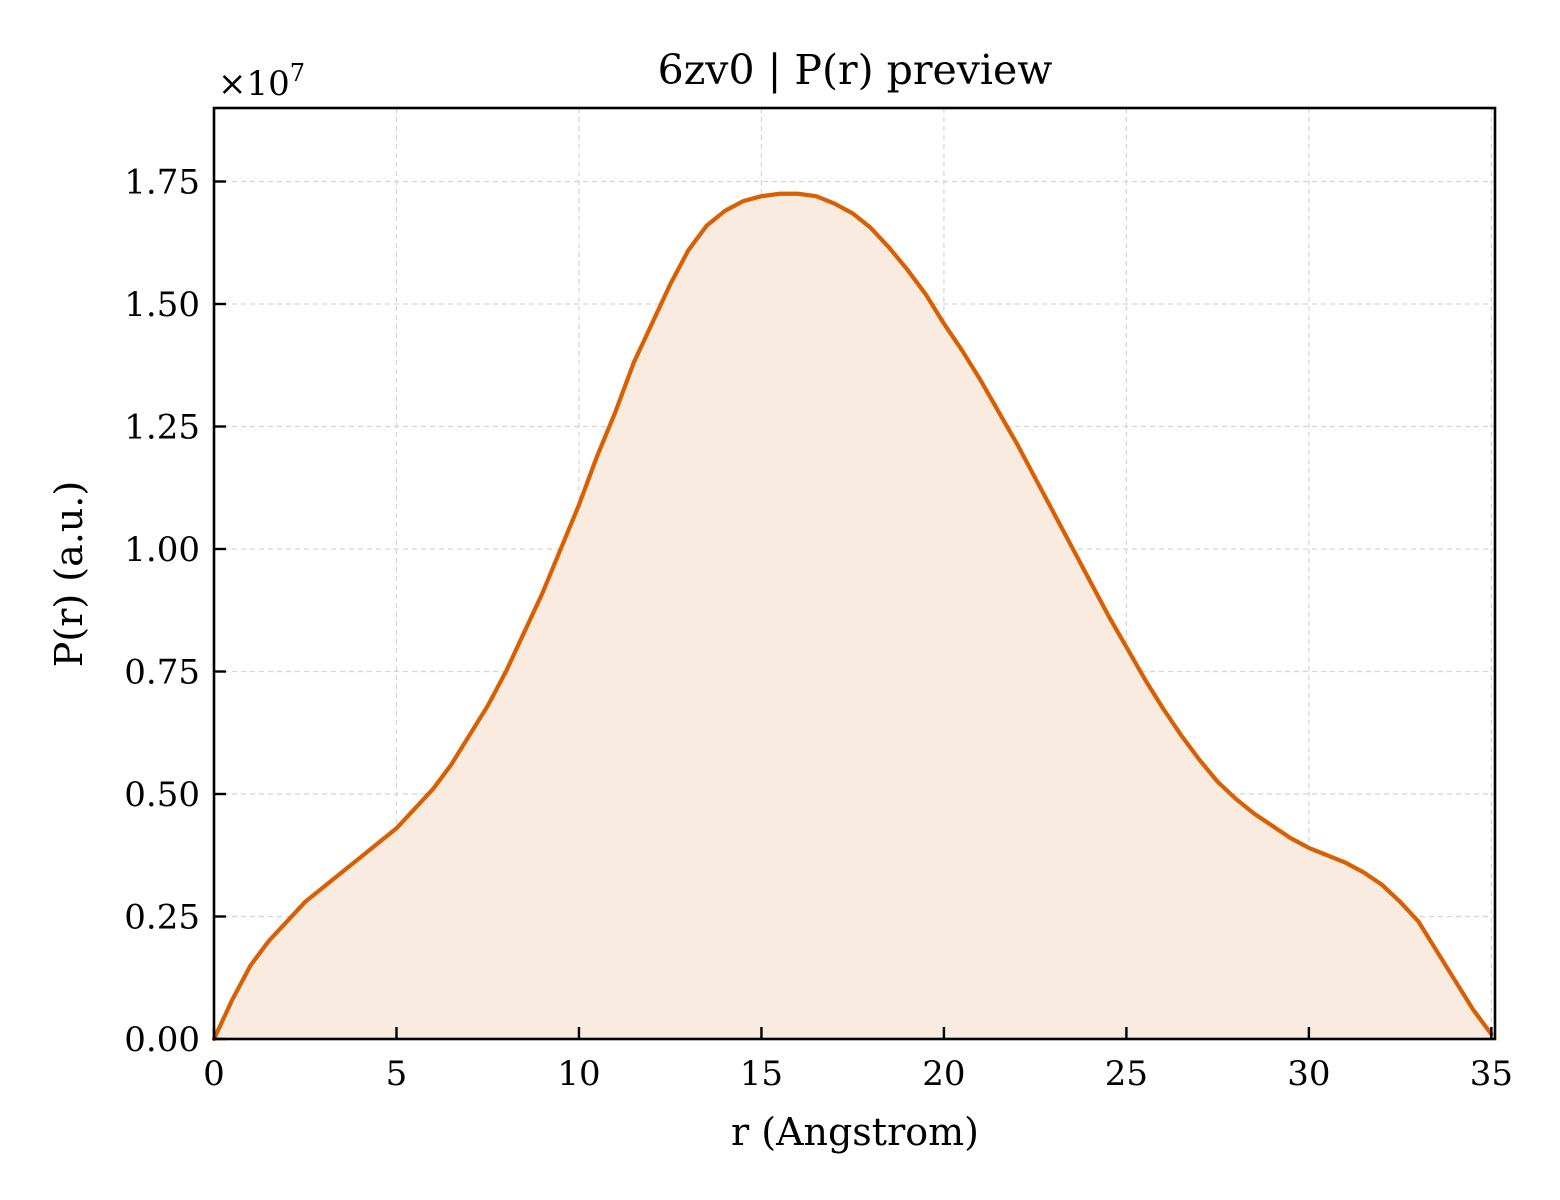 The image size is (1560, 1200). I want to click on y-axis-offset-base: ×10, so click(254, 84).